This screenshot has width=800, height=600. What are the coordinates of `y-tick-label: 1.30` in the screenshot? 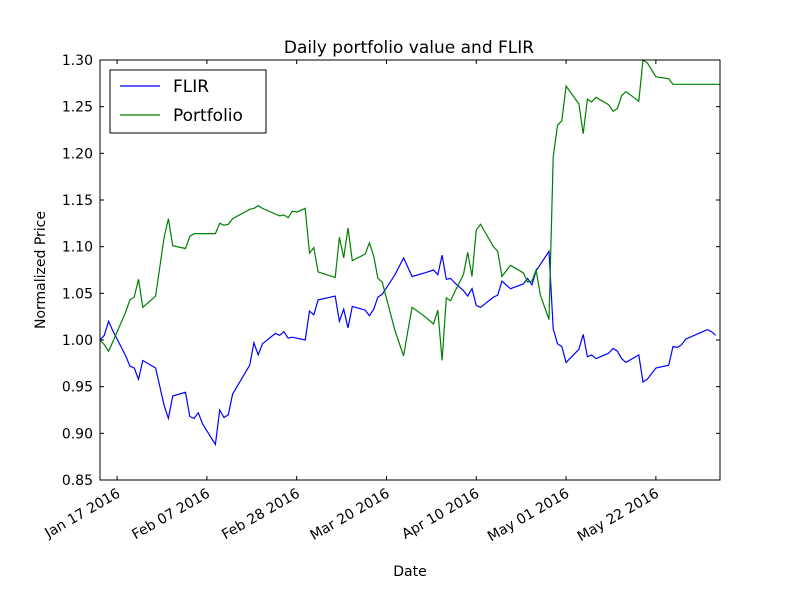 It's located at (77, 61).